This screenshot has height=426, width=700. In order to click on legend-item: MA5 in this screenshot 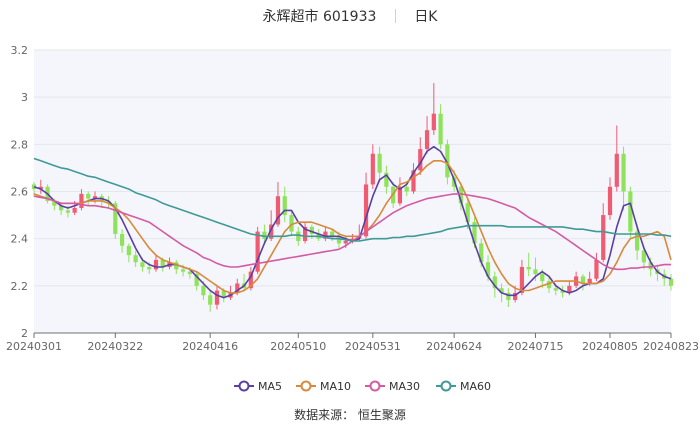, I will do `click(258, 386)`.